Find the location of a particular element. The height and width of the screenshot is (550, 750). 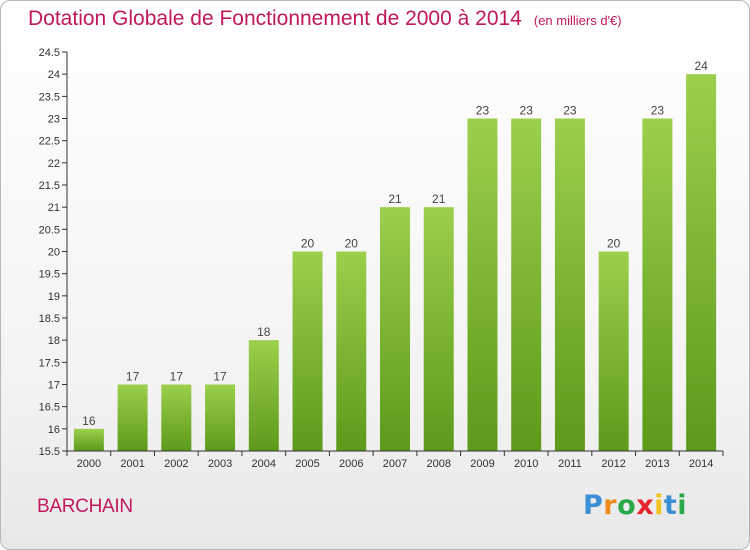

x-tick-label: 2010 is located at coordinates (526, 464).